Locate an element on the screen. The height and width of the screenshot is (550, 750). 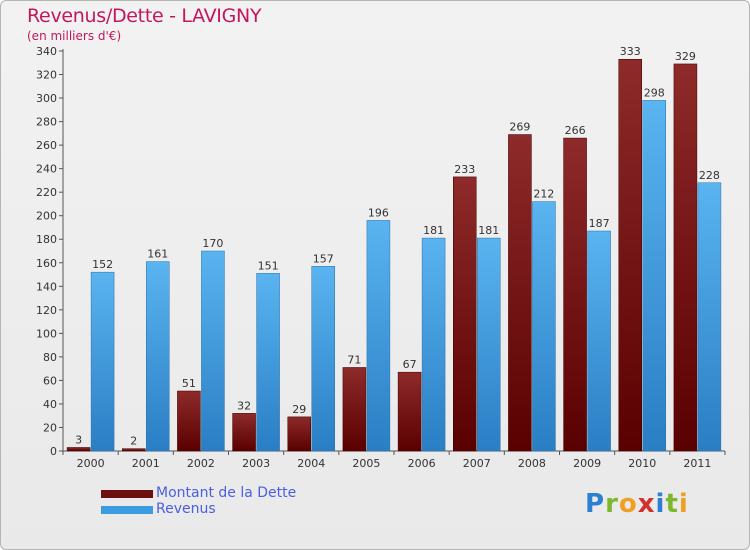
x-tick-label: 2000 is located at coordinates (91, 463).